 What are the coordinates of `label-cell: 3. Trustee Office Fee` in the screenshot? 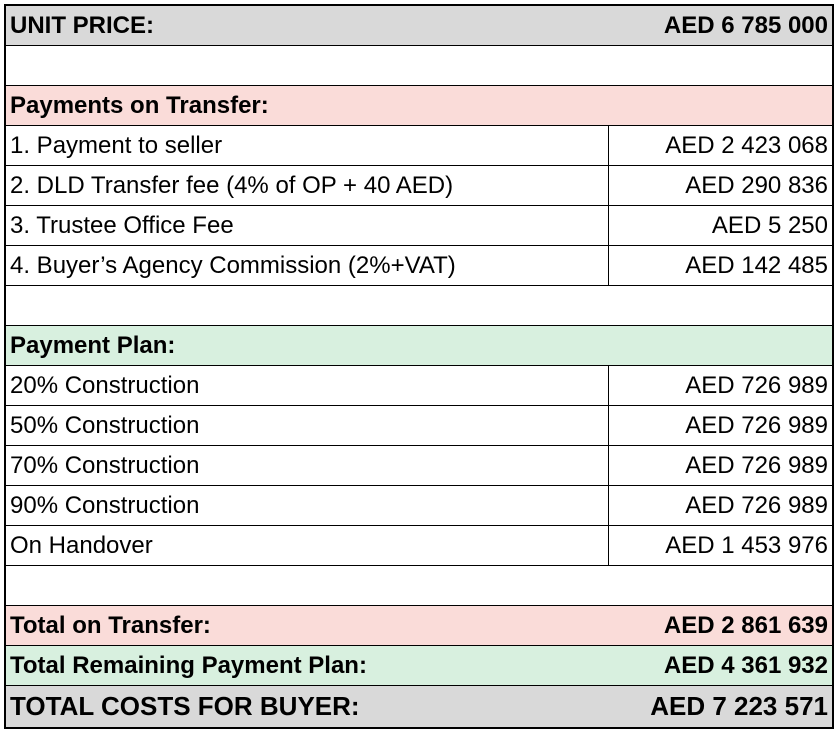 It's located at (307, 225).